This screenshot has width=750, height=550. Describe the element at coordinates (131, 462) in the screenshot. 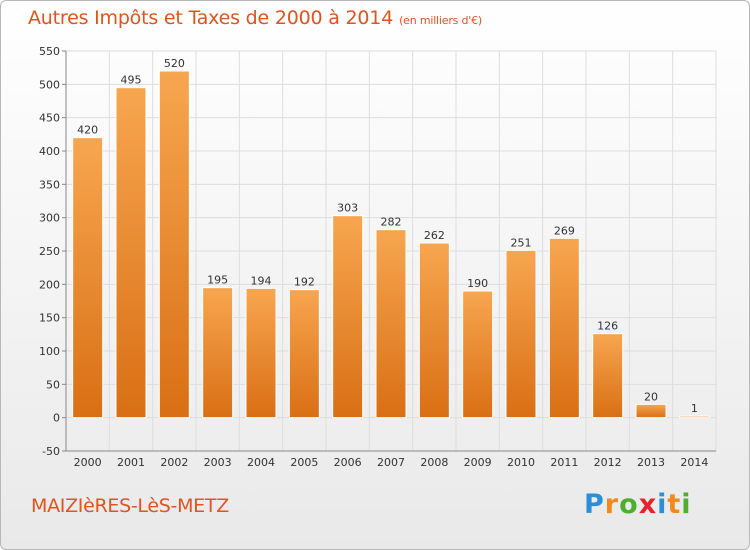

I see `x-tick-label: 2001` at that location.